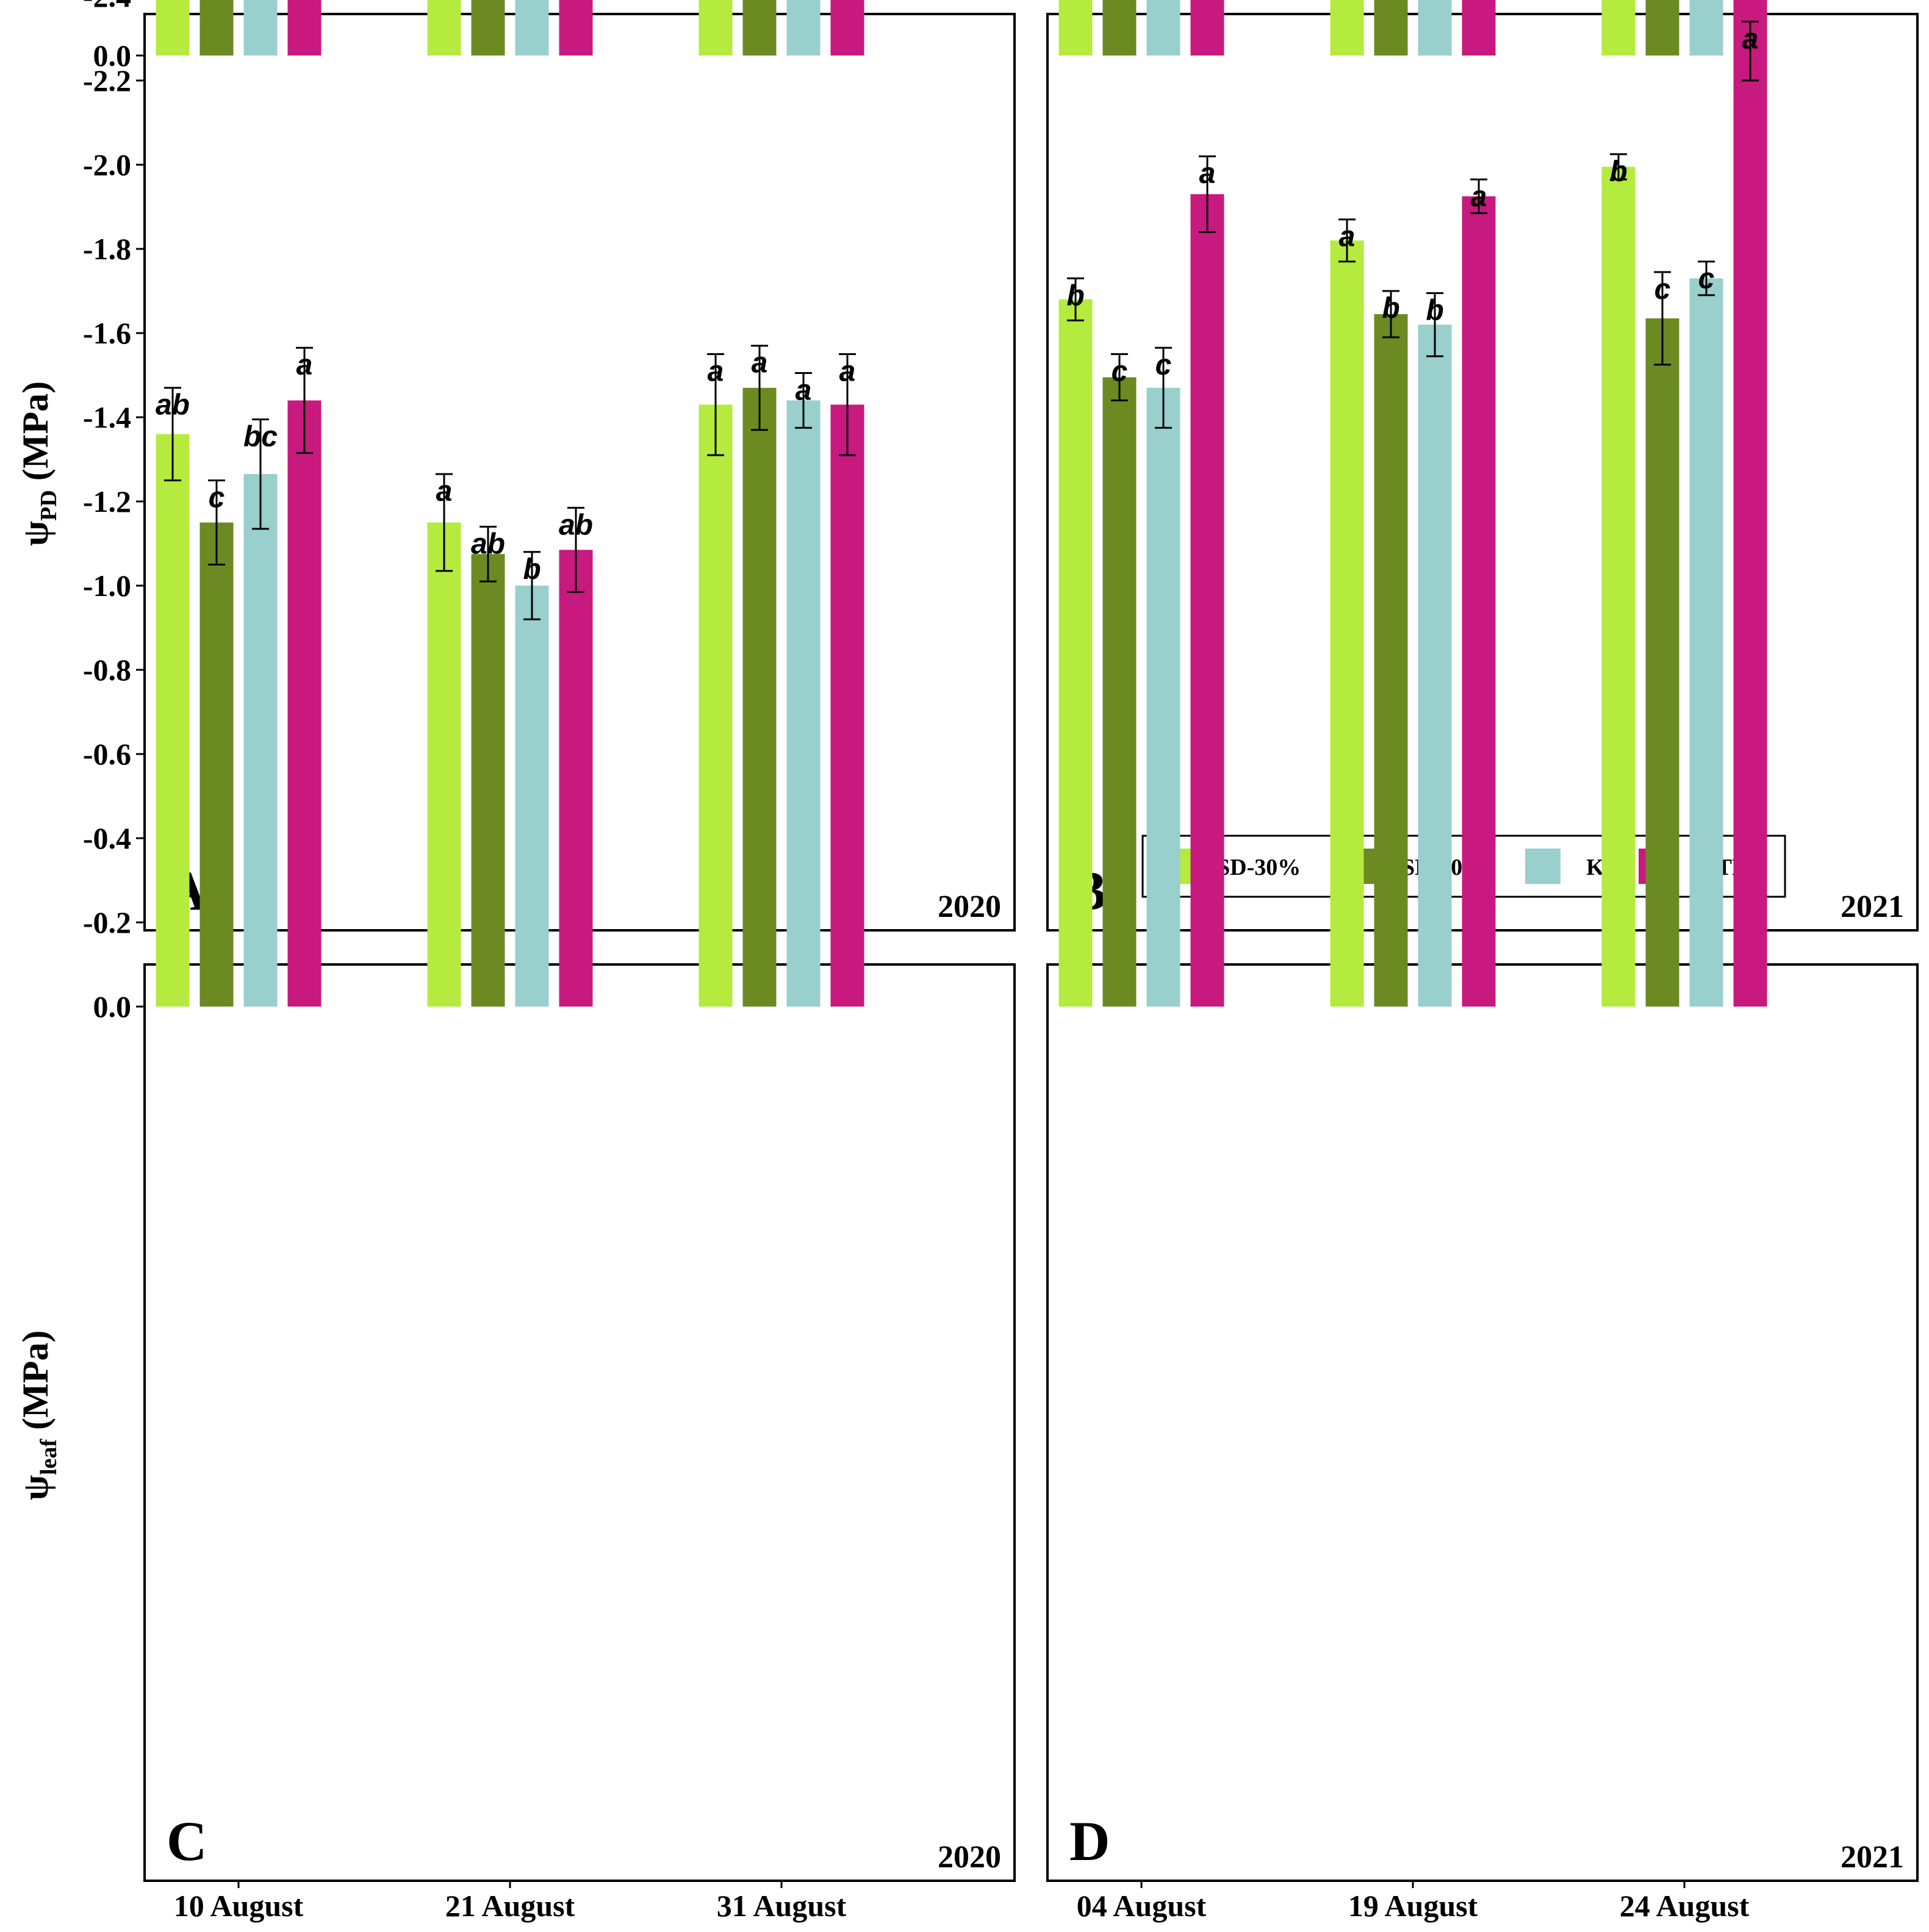 The height and width of the screenshot is (1932, 1929). I want to click on significance-letter-c-2-2: a, so click(804, 391).